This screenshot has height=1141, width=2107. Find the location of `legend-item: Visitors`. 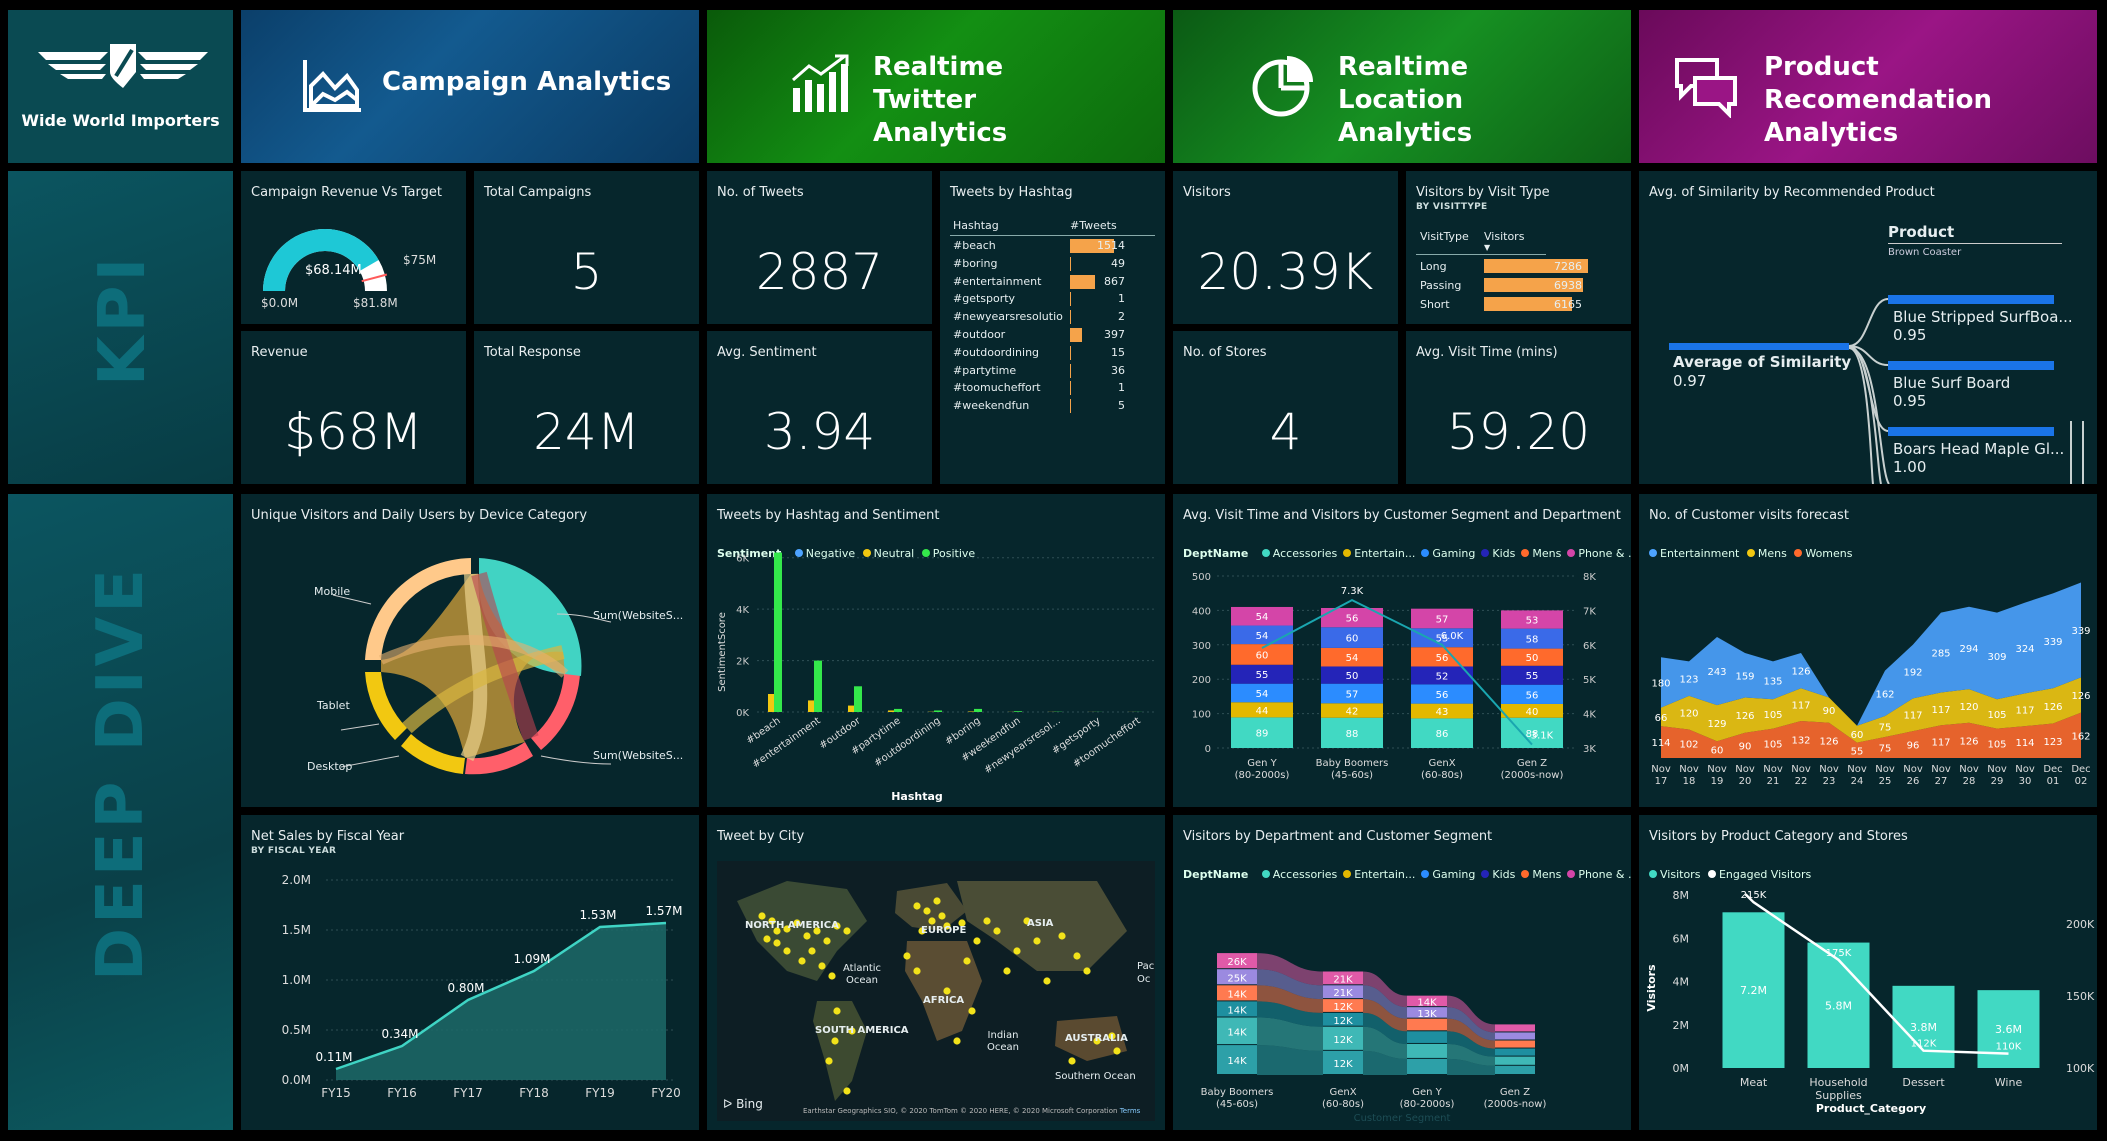

legend-item: Visitors is located at coordinates (1680, 874).